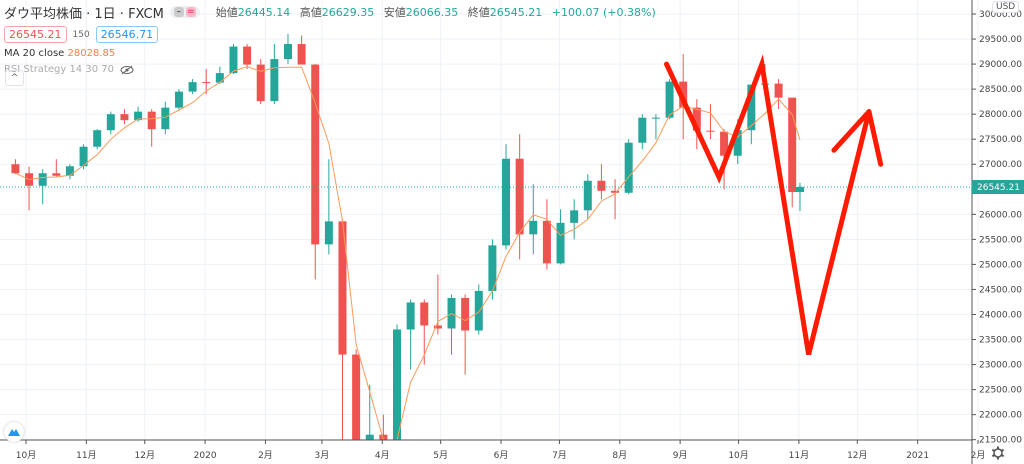  I want to click on sell-price-button: 26545.21, so click(35, 34).